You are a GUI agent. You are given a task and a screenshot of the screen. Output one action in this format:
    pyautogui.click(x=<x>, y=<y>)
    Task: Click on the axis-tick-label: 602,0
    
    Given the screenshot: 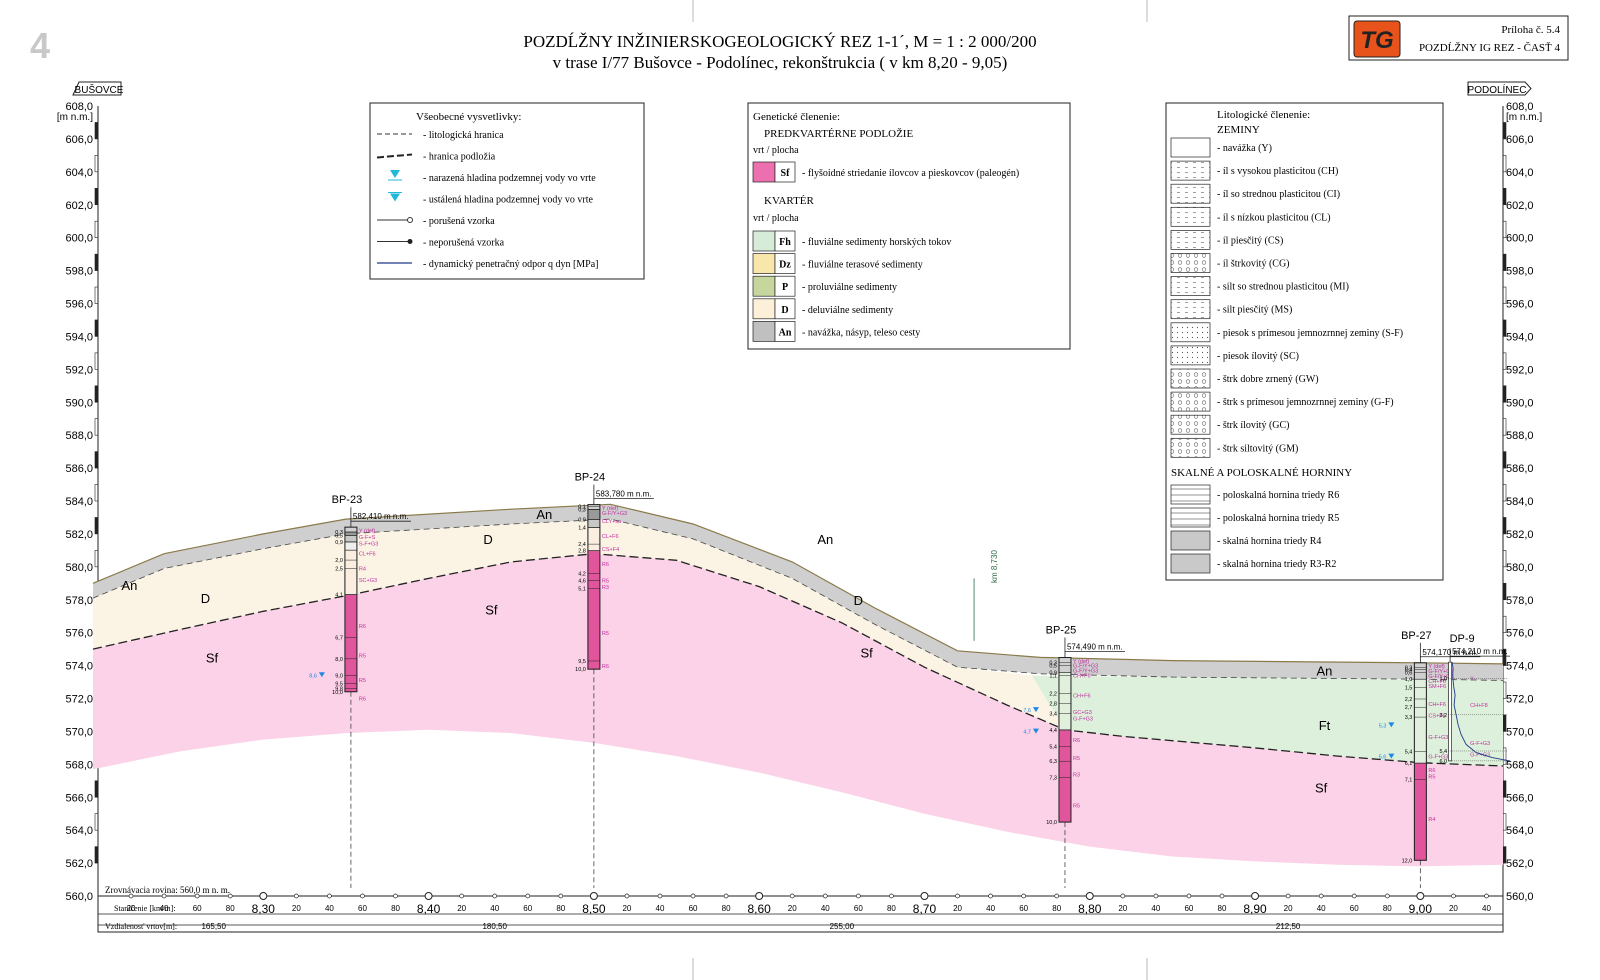 What is the action you would take?
    pyautogui.click(x=1520, y=206)
    